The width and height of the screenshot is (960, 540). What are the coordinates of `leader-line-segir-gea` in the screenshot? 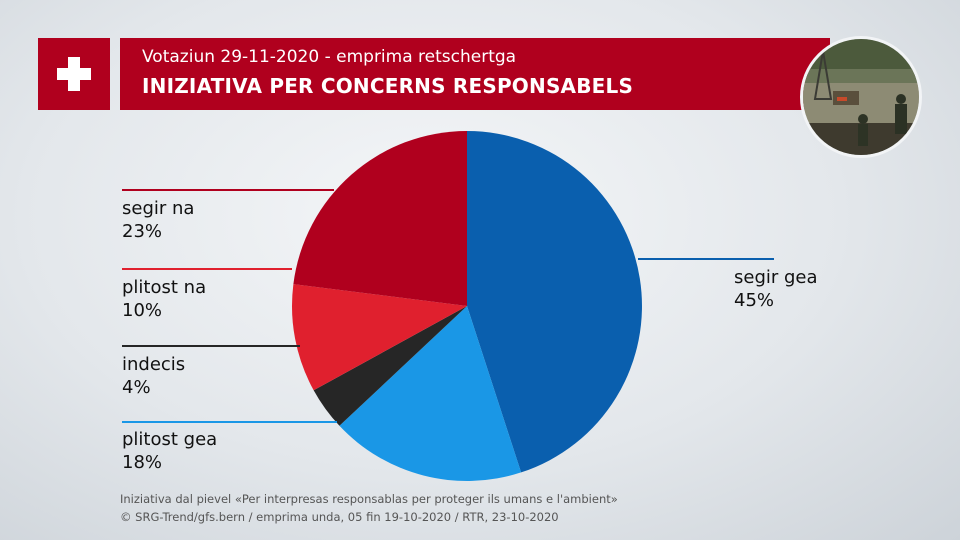 It's located at (706, 259).